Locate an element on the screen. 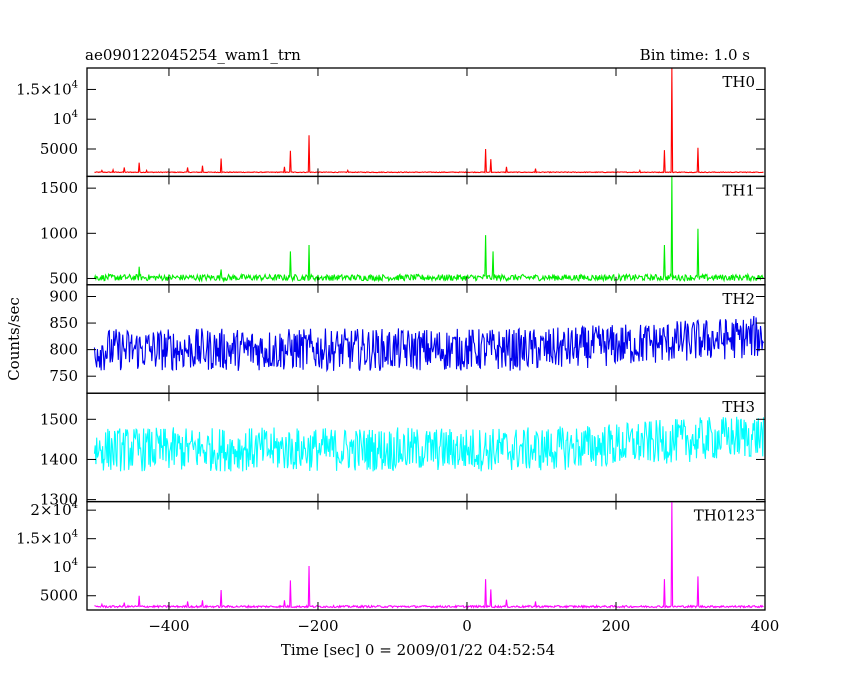 The width and height of the screenshot is (850, 680). x-tick-label: −400 is located at coordinates (168, 626).